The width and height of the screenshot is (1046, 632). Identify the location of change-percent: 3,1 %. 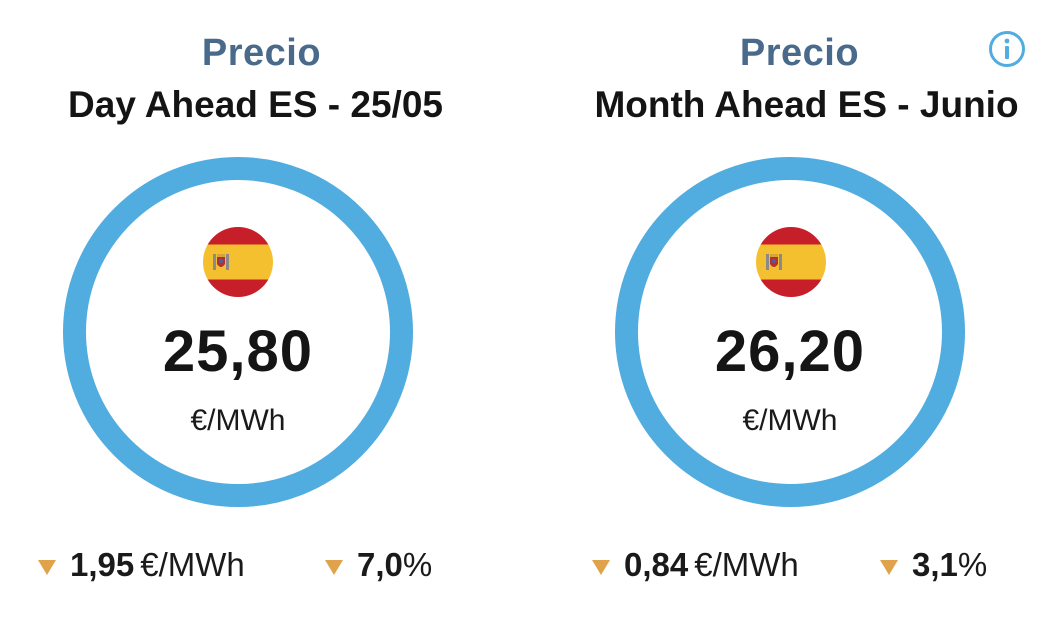
(933, 565).